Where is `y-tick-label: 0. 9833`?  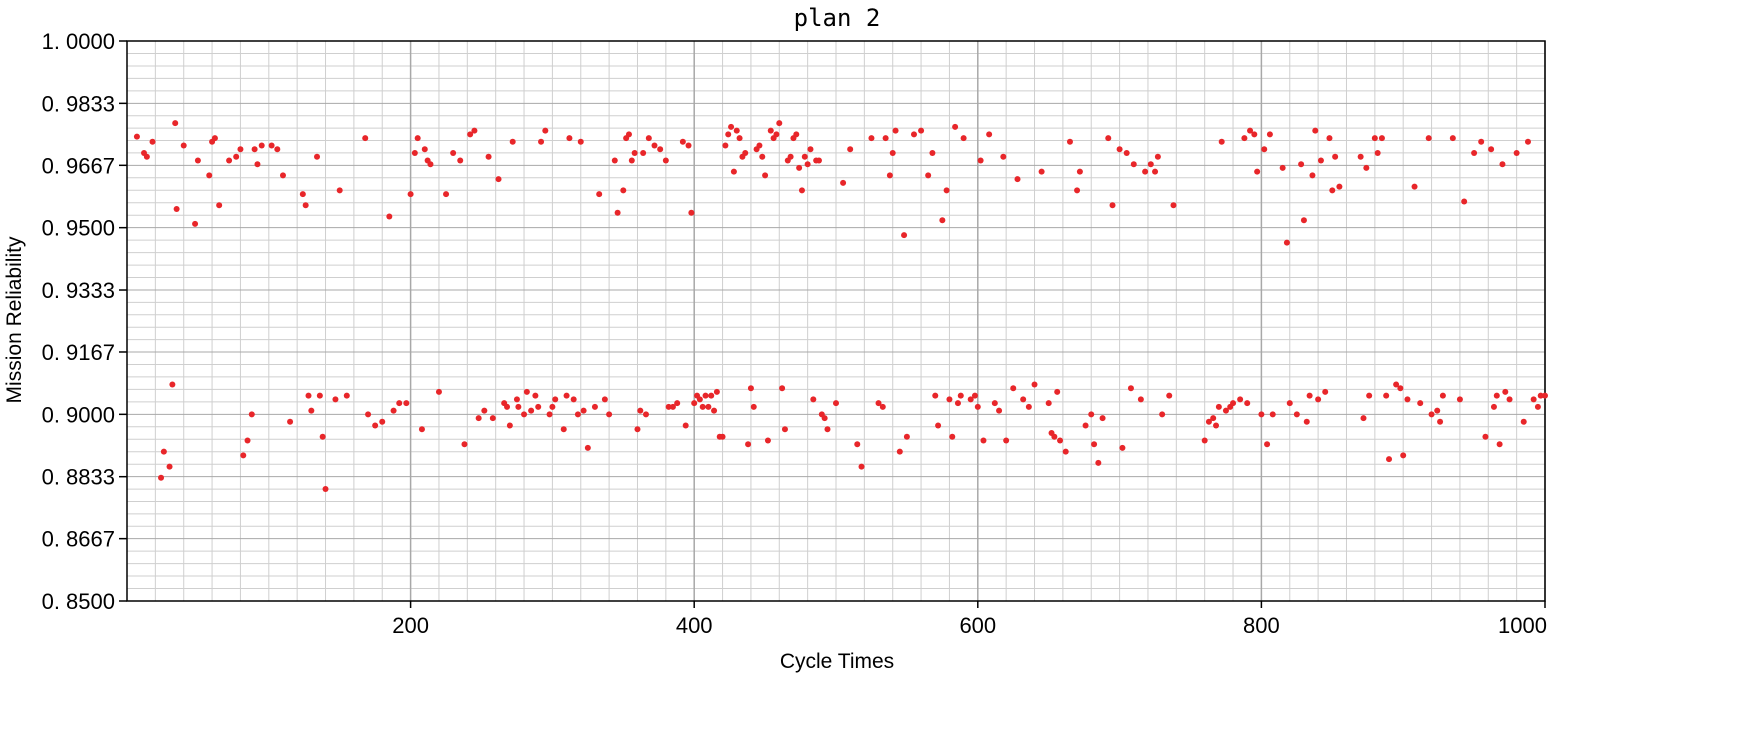
y-tick-label: 0. 9833 is located at coordinates (78, 103).